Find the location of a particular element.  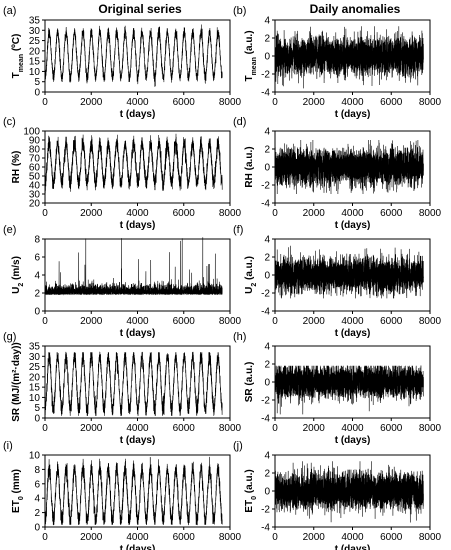

y-tick-label: 70 is located at coordinates (35, 159).